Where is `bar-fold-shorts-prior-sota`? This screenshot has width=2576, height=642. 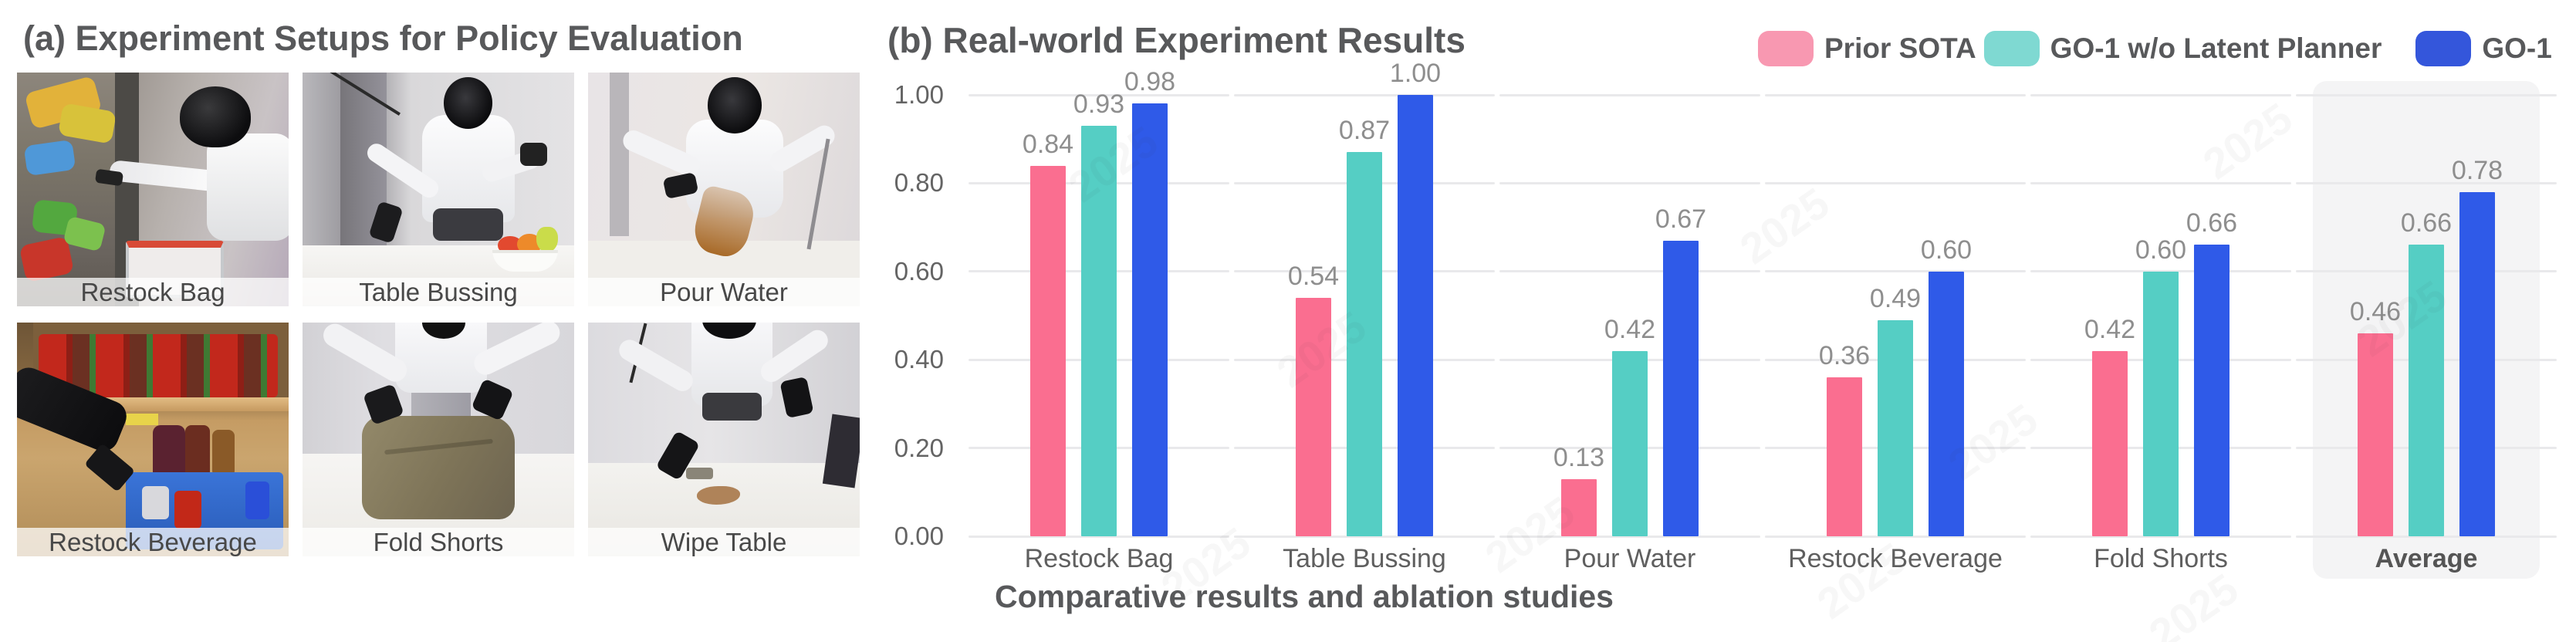
bar-fold-shorts-prior-sota is located at coordinates (2110, 443).